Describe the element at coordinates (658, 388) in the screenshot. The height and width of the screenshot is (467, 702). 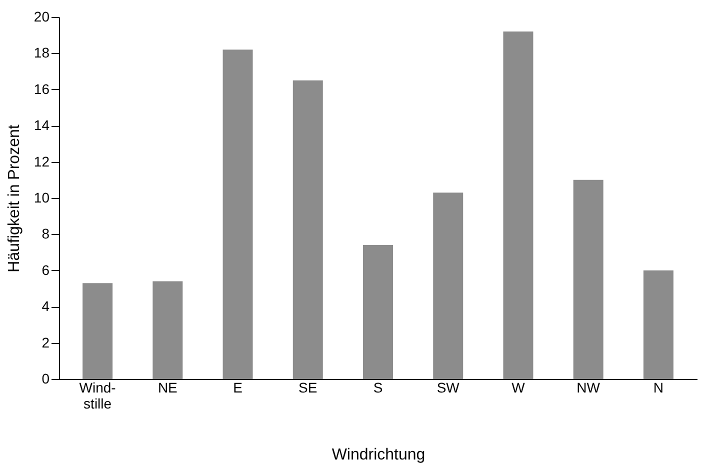
I see `x-tick-label: N` at that location.